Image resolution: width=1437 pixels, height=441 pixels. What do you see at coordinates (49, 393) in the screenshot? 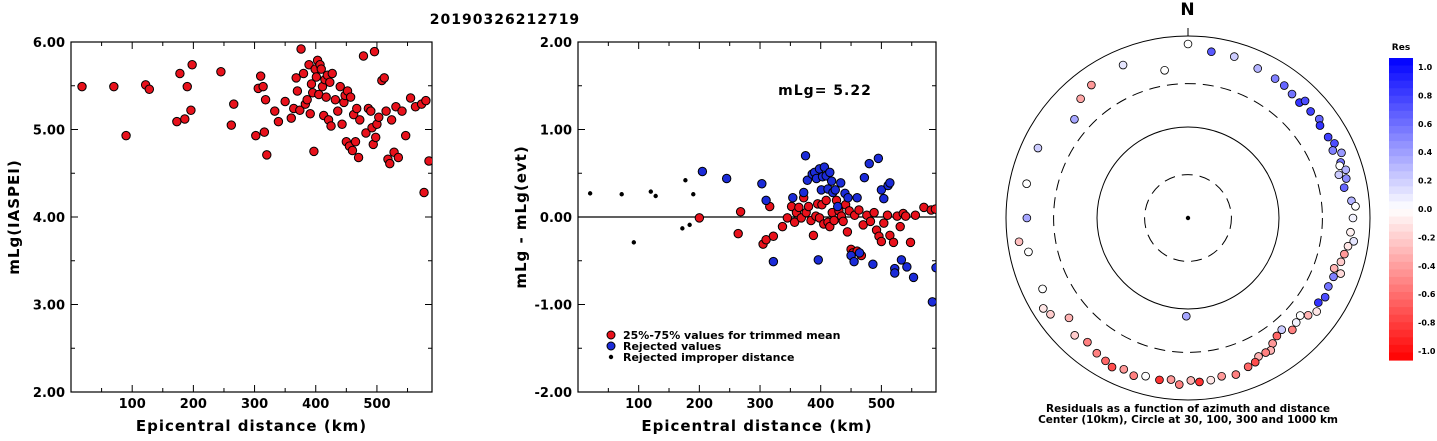
I see `y-tick-label: 2.00` at bounding box center [49, 393].